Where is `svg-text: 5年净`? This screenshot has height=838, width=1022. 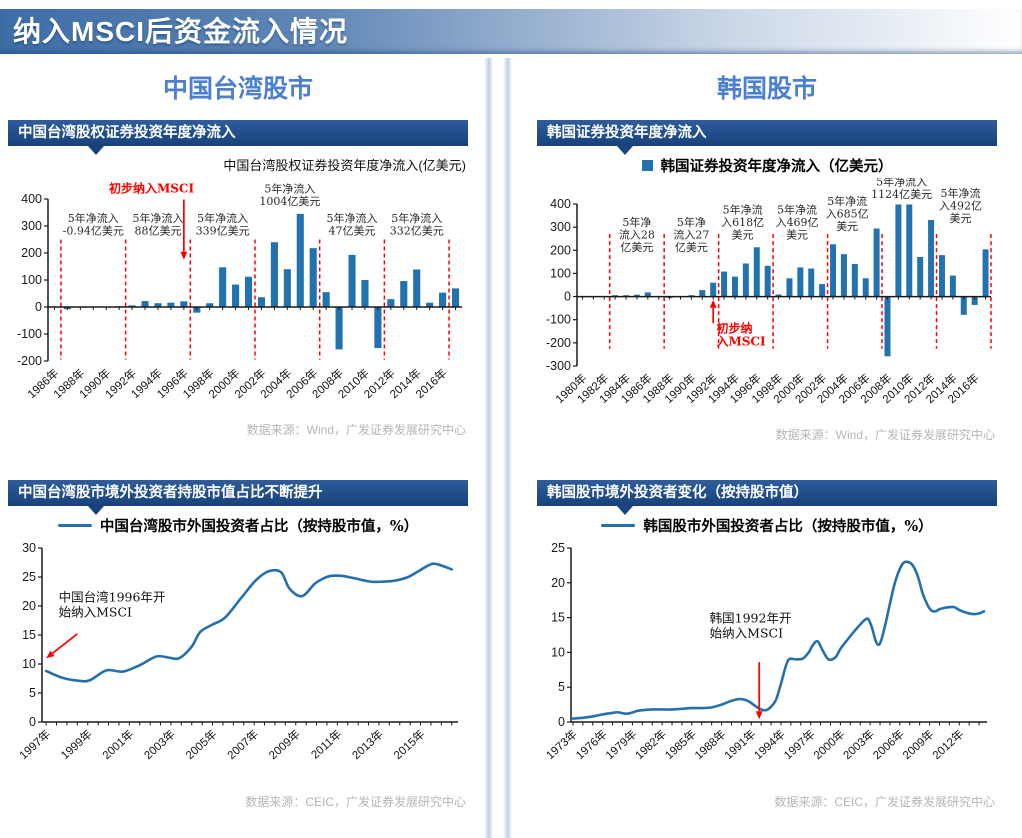 svg-text: 5年净 is located at coordinates (636, 222).